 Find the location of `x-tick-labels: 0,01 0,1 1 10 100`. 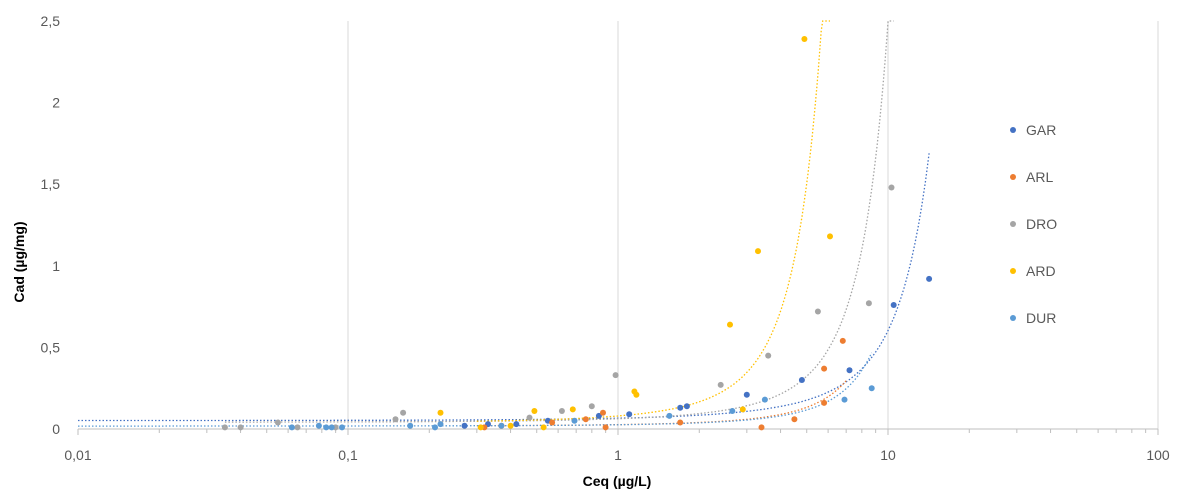

x-tick-labels: 0,01 0,1 1 10 100 is located at coordinates (617, 455).